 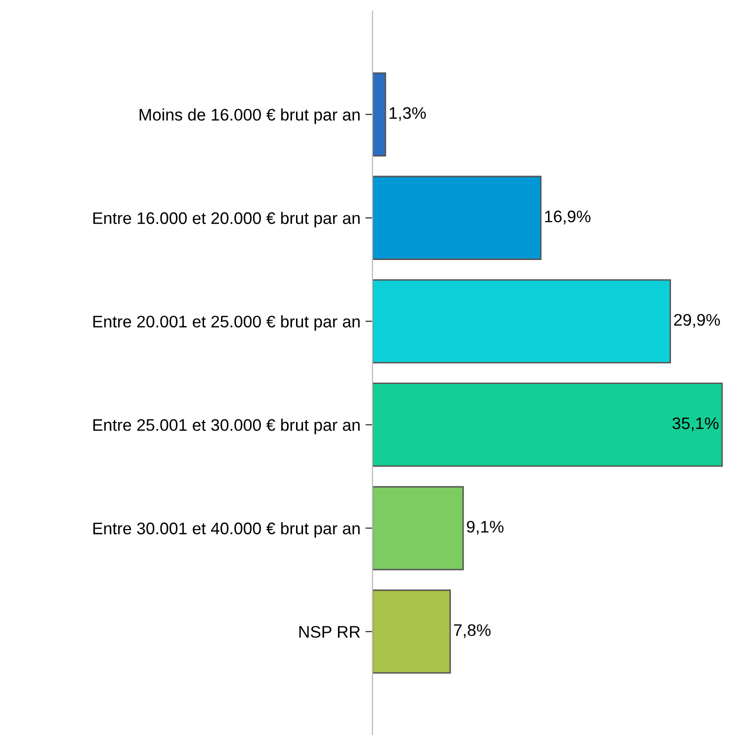 I want to click on y-tick-label: Moins de 16.000 € brut par an, so click(x=250, y=116).